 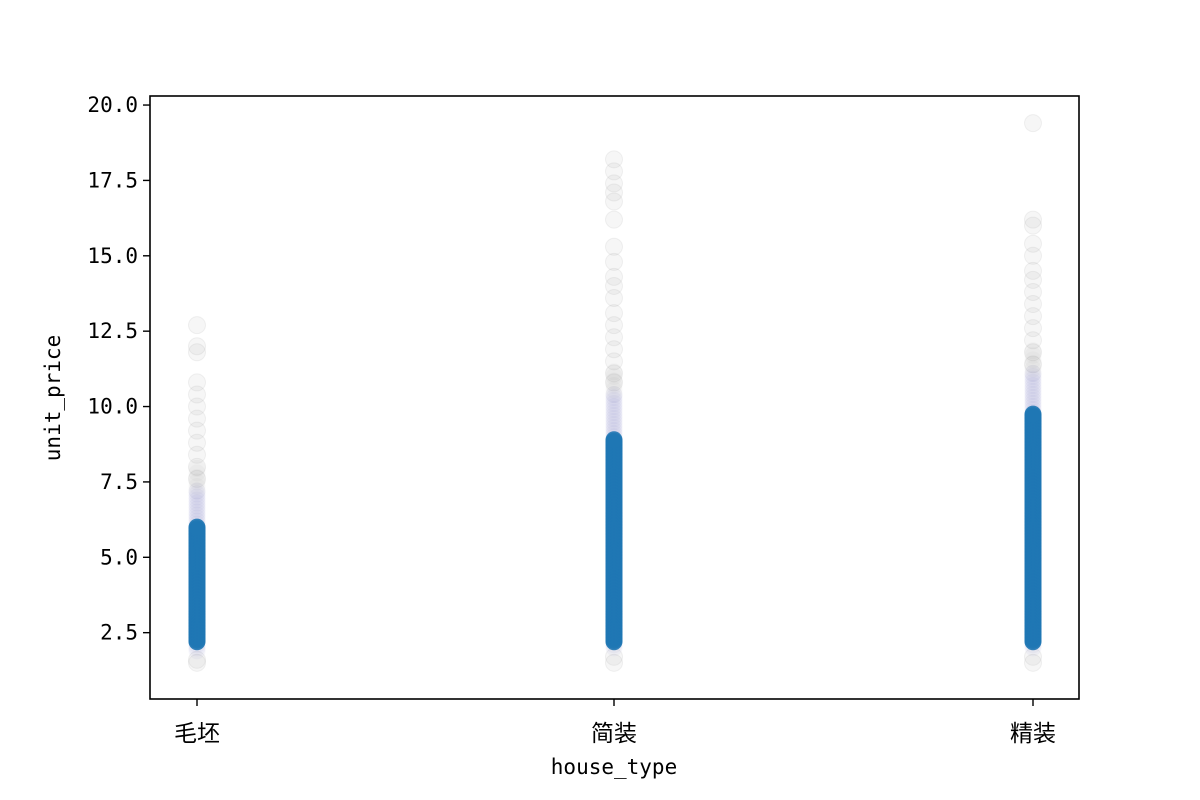 I want to click on y-tick-label: 10.0, so click(x=112, y=407).